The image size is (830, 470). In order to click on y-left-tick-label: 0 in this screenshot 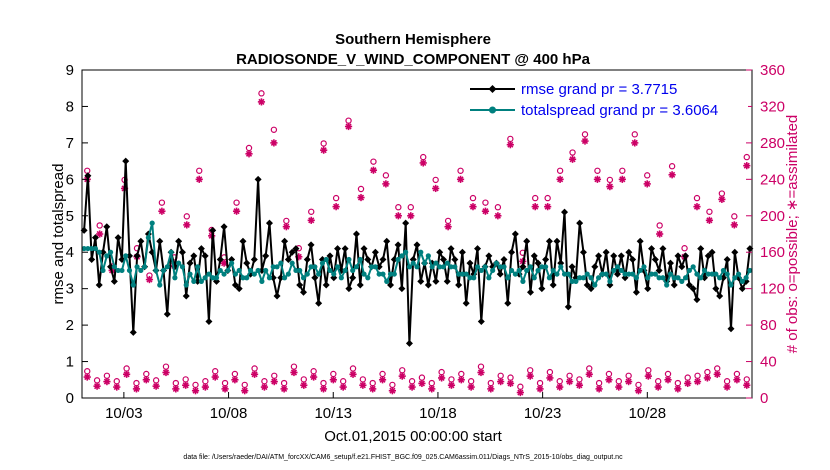, I will do `click(70, 398)`.